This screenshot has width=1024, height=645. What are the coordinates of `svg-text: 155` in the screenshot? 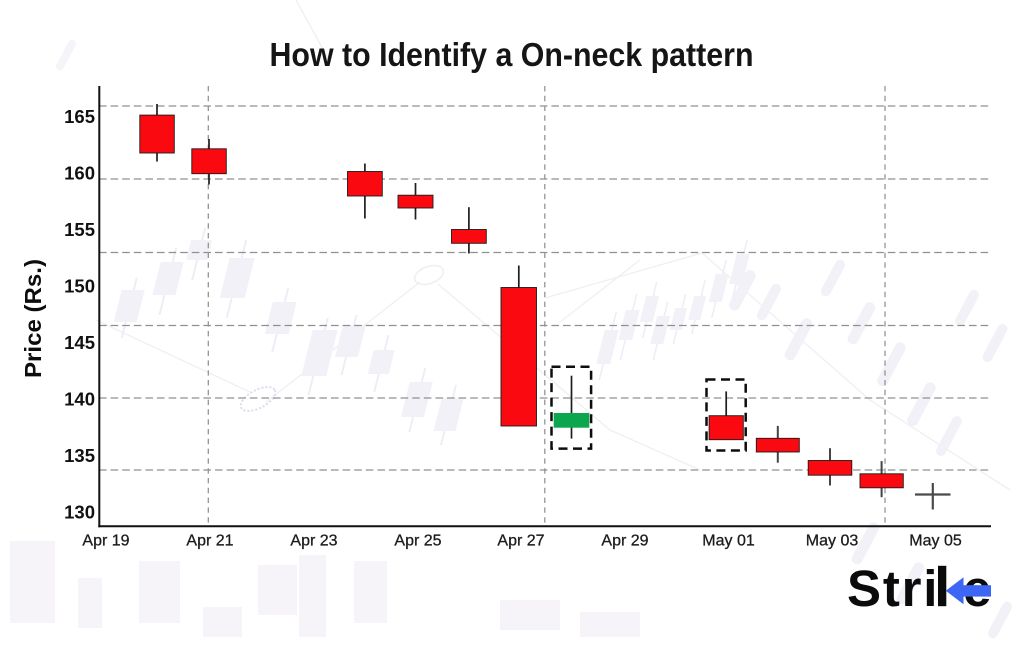 It's located at (79, 229).